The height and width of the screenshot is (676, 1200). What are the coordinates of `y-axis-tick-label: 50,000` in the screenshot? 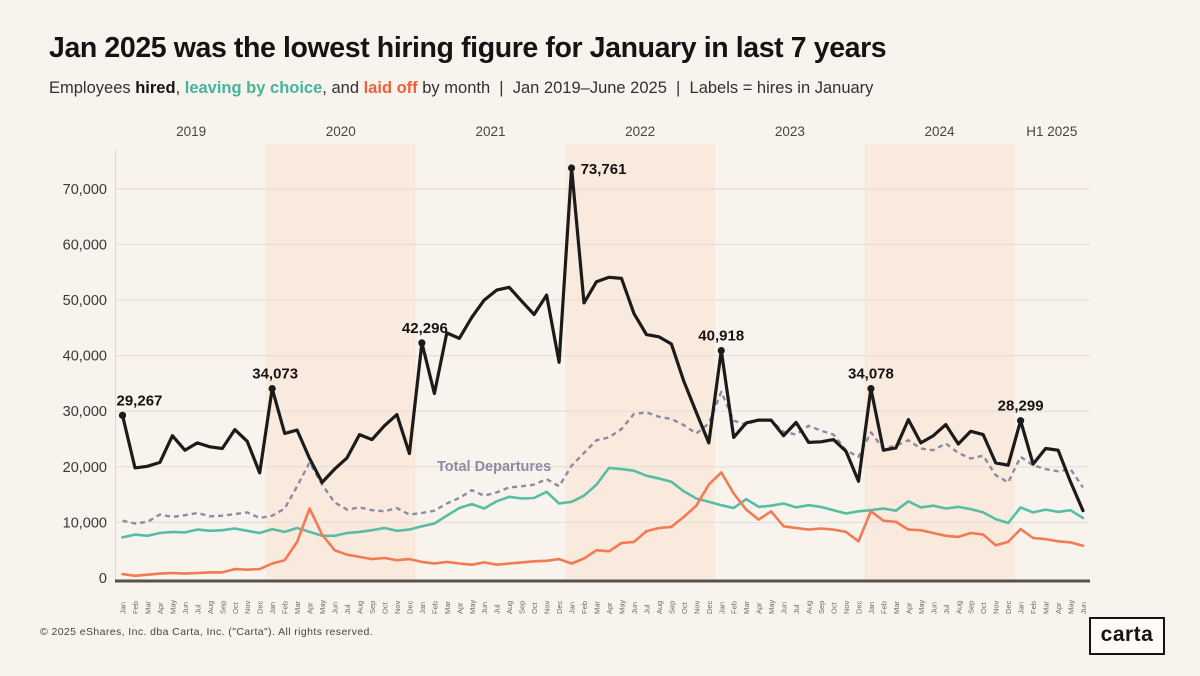 It's located at (85, 301).